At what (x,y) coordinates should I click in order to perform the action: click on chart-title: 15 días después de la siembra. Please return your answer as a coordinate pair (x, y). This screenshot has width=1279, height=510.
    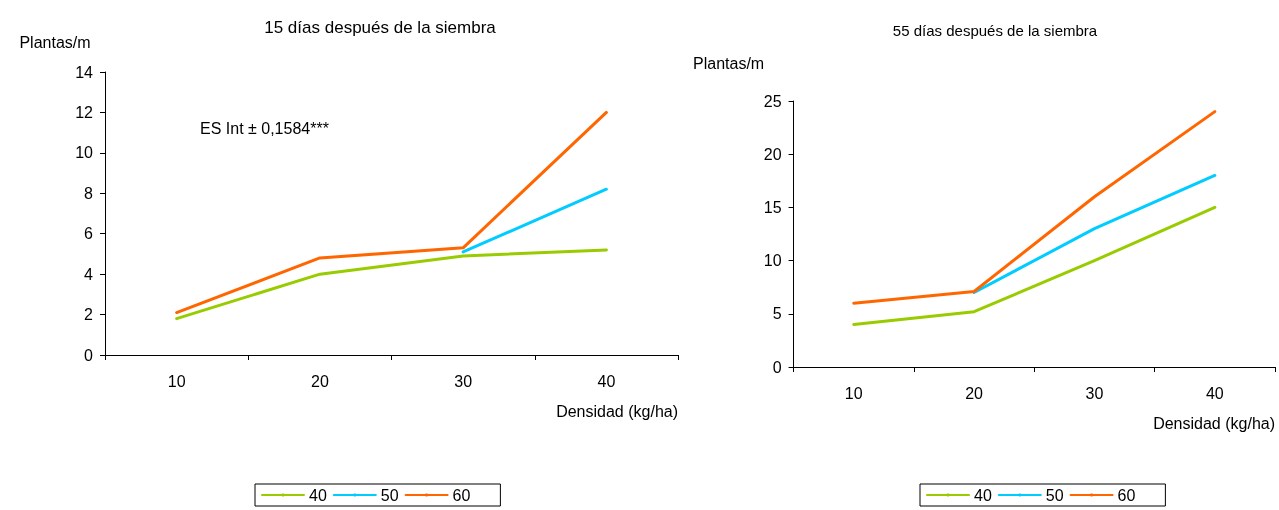
    Looking at the image, I should click on (380, 27).